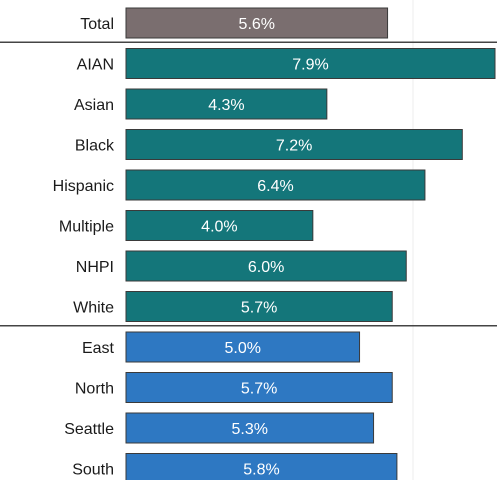  Describe the element at coordinates (95, 267) in the screenshot. I see `category-label: NHPI` at that location.